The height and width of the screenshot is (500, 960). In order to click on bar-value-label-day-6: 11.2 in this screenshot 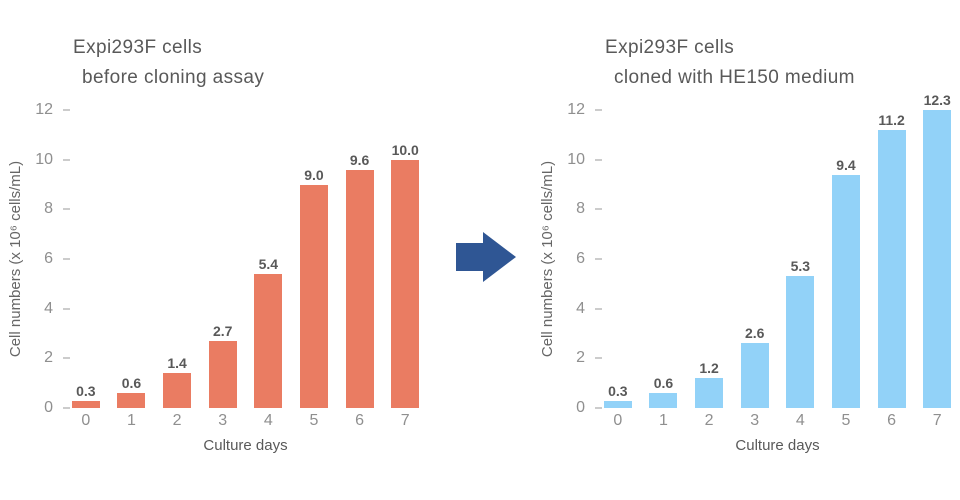, I will do `click(891, 119)`.